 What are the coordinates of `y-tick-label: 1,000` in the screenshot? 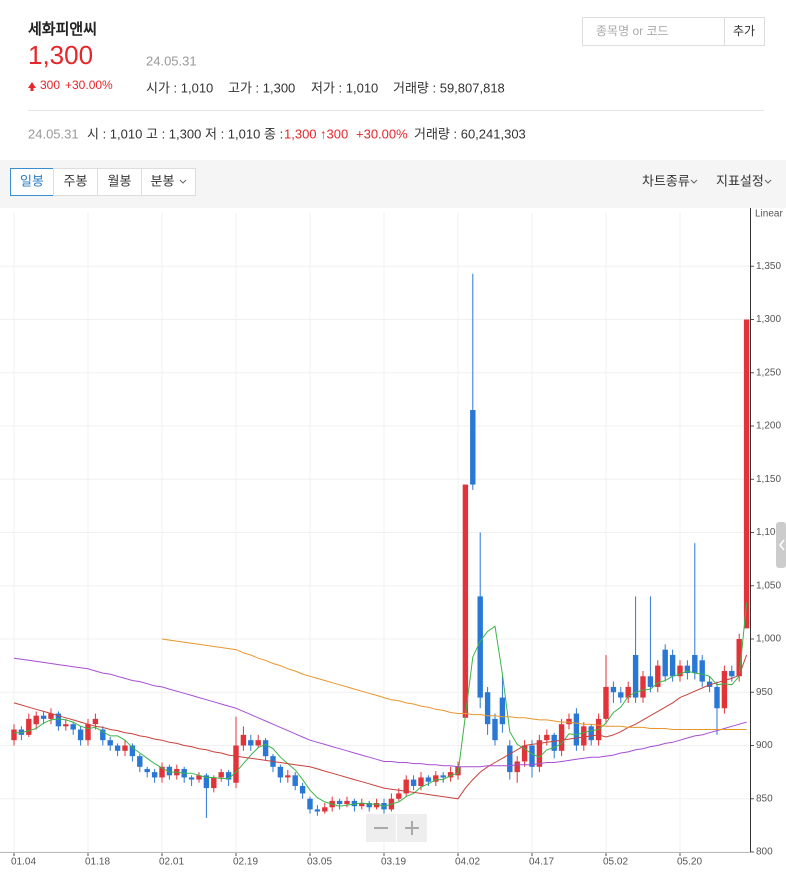 It's located at (768, 639).